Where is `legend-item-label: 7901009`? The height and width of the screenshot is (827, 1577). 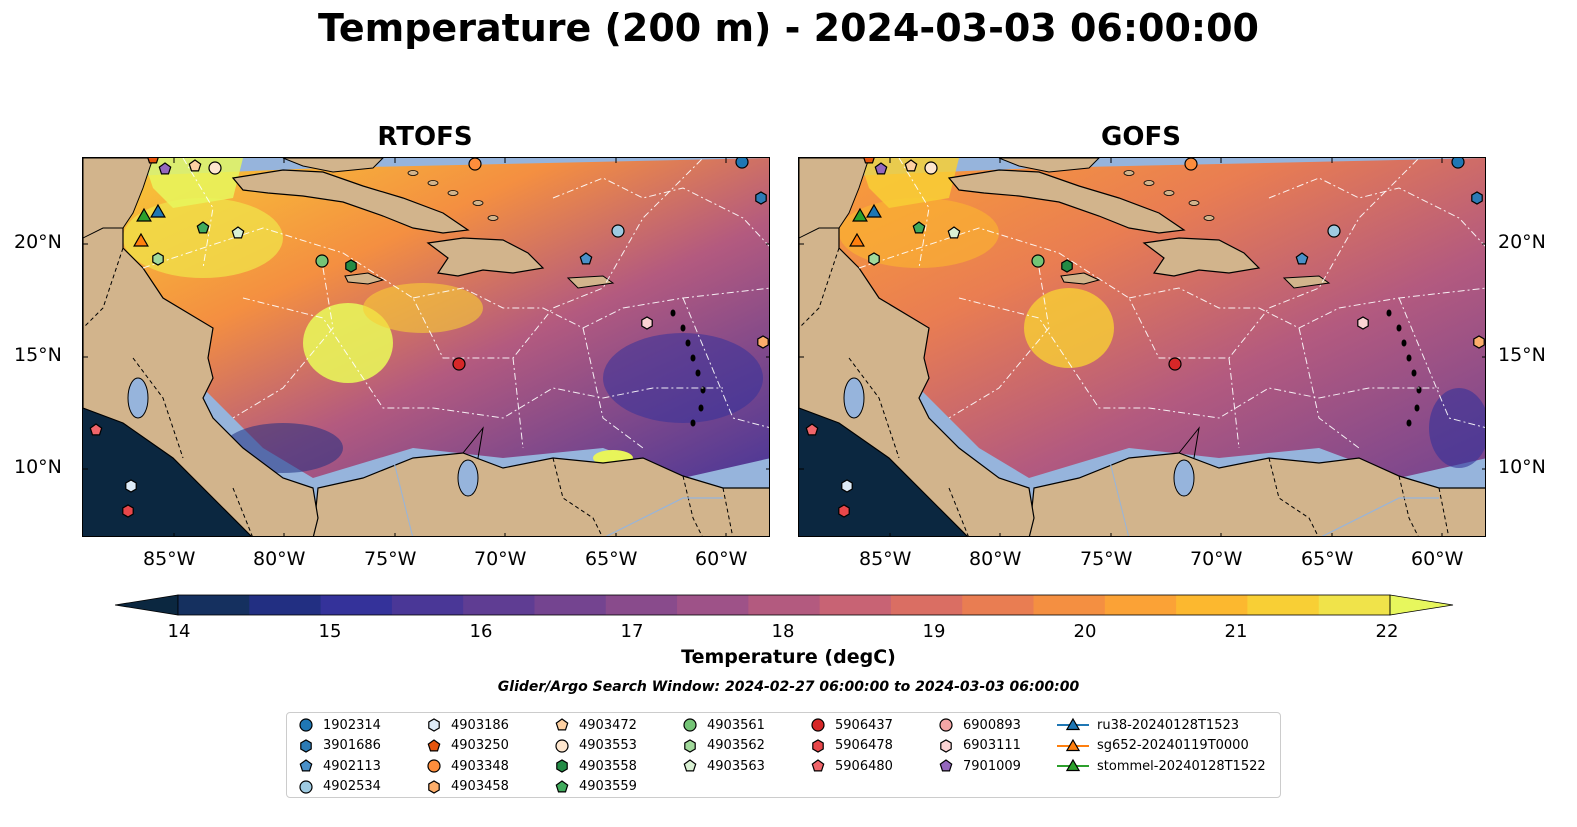
legend-item-label: 7901009 is located at coordinates (992, 766).